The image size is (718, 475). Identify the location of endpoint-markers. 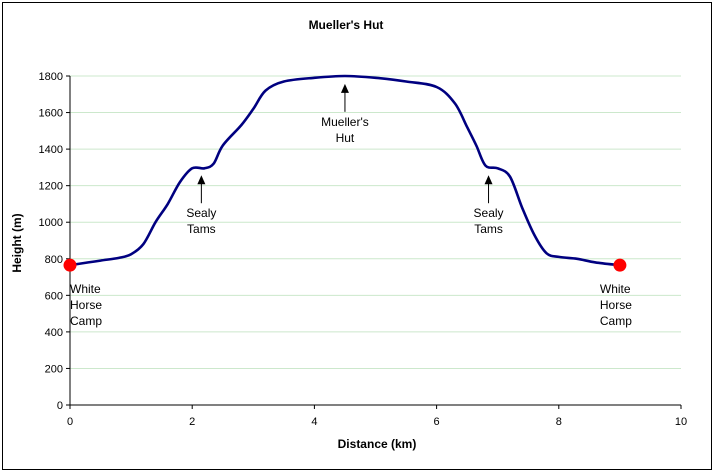
(345, 265).